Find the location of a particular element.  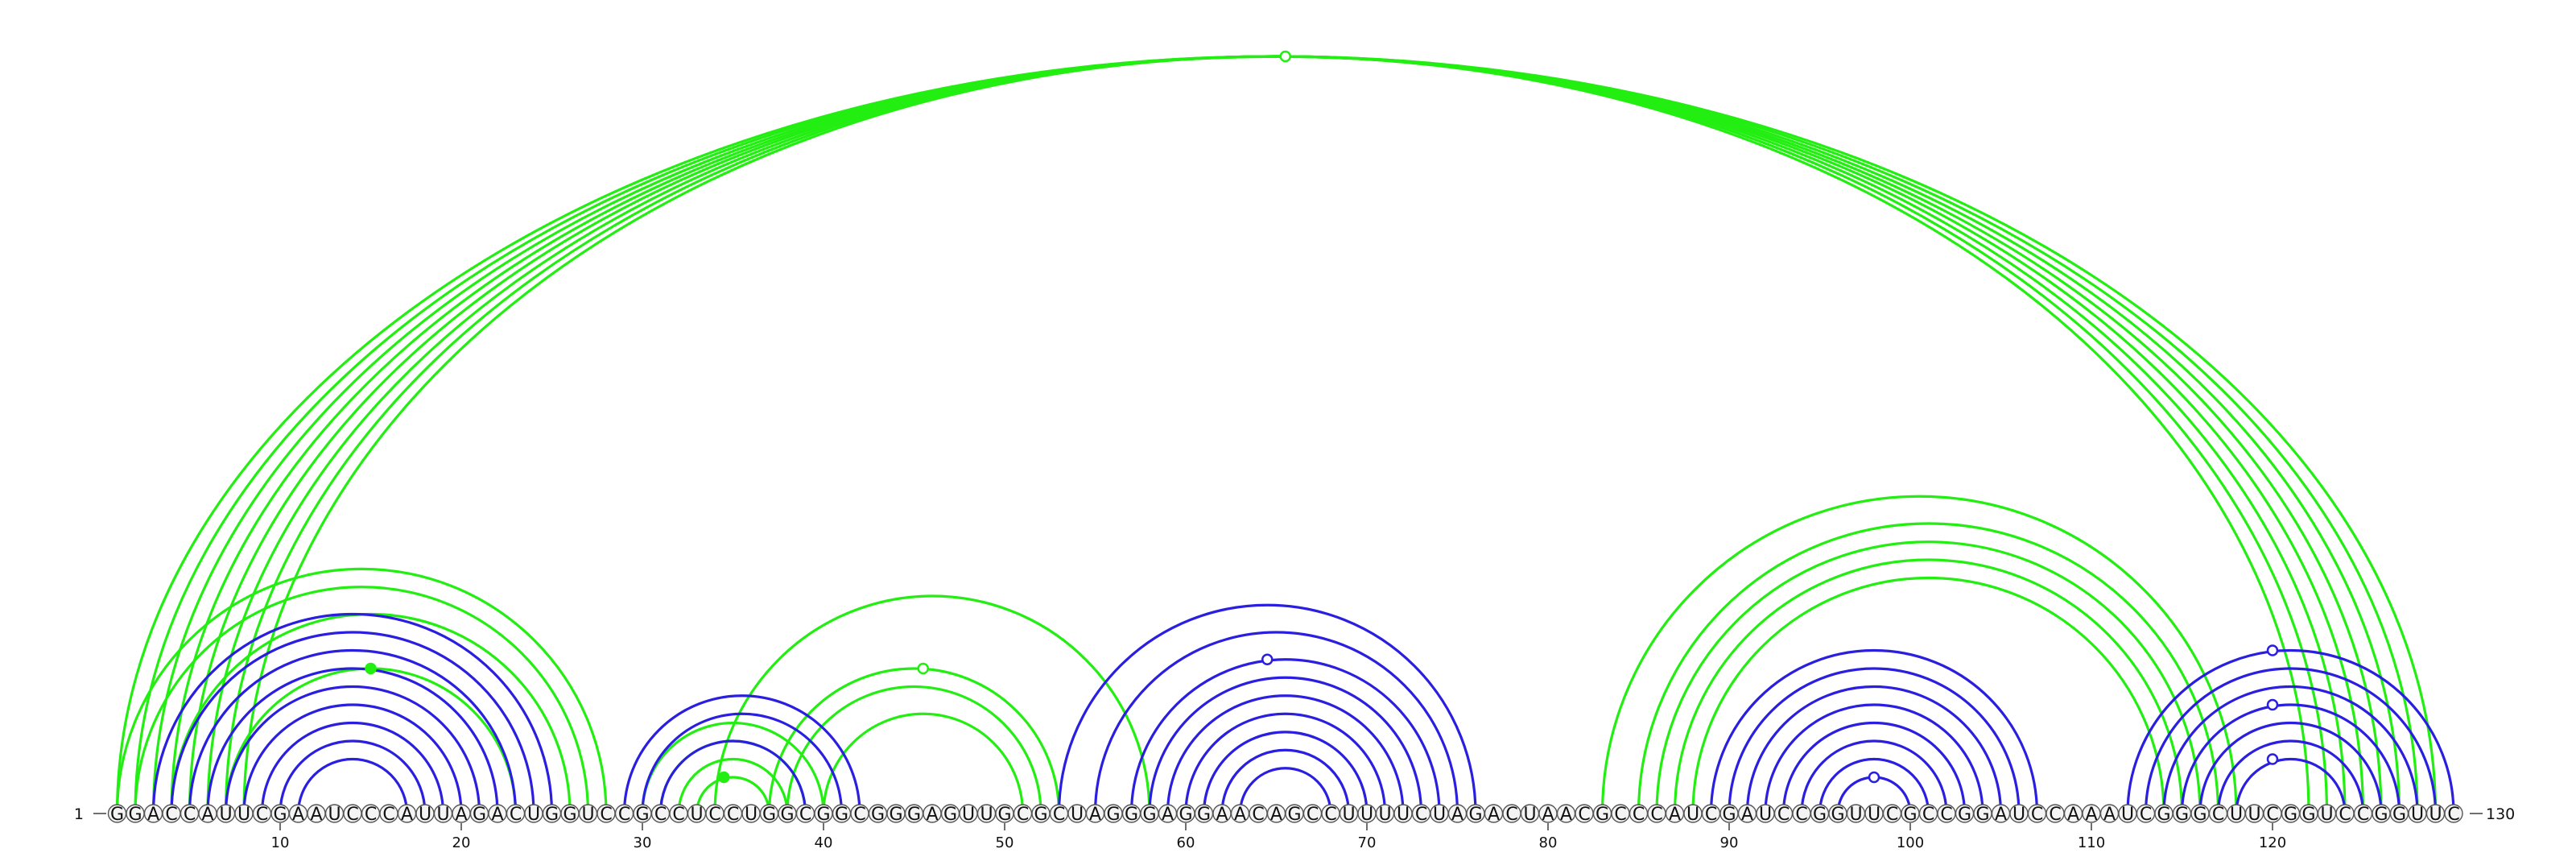

tick-label: 30 is located at coordinates (643, 843).